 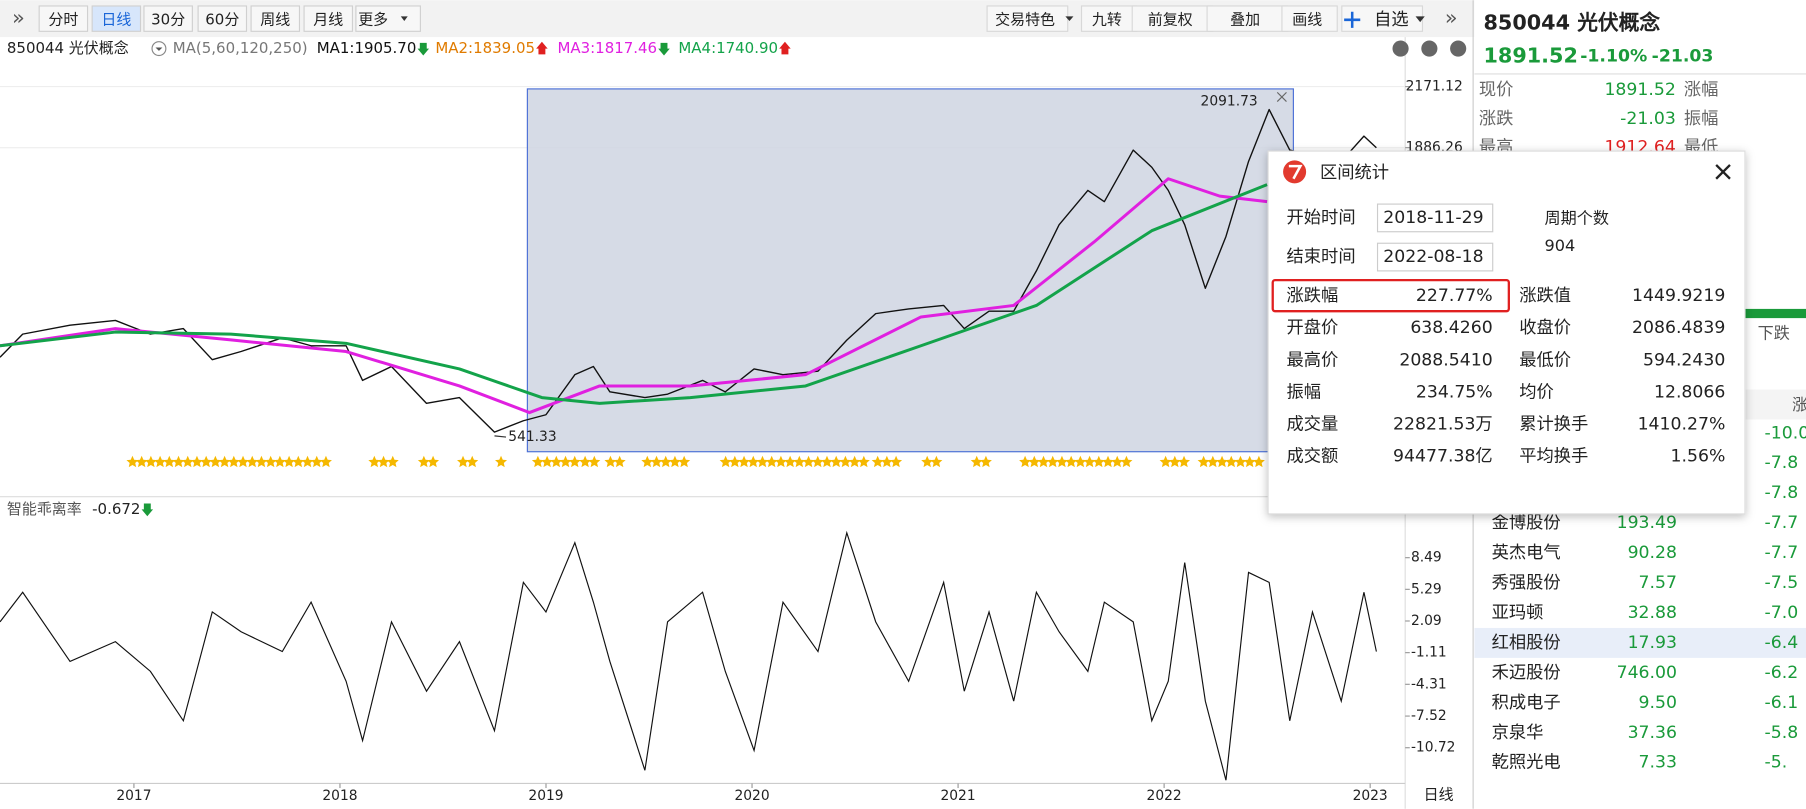 What do you see at coordinates (1678, 296) in the screenshot?
I see `stat-value: 1449.9219` at bounding box center [1678, 296].